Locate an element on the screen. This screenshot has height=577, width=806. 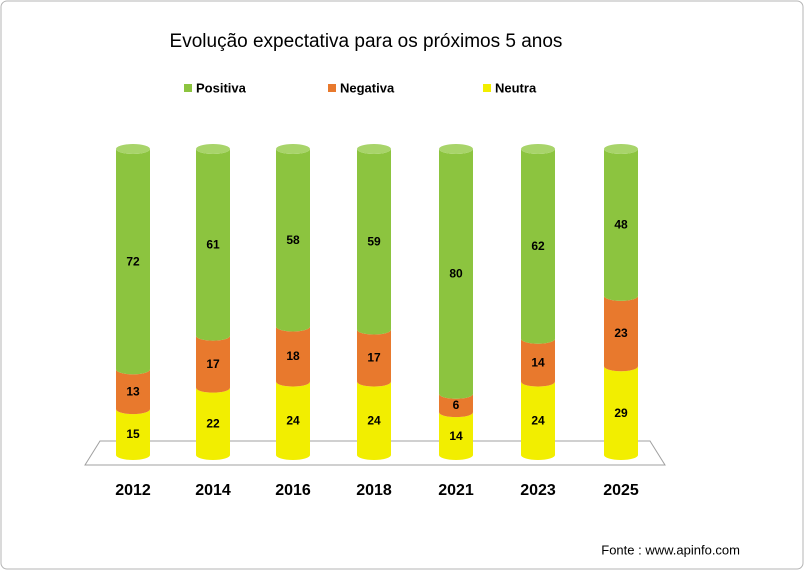
legend-label: Positiva is located at coordinates (221, 87).